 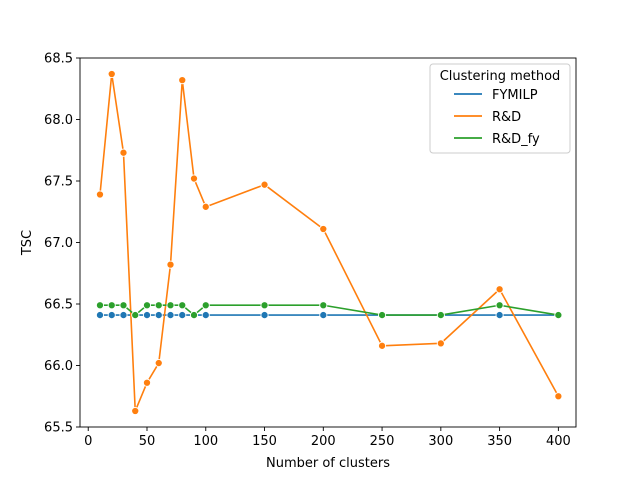 What do you see at coordinates (558, 441) in the screenshot?
I see `x-tick-label: 400` at bounding box center [558, 441].